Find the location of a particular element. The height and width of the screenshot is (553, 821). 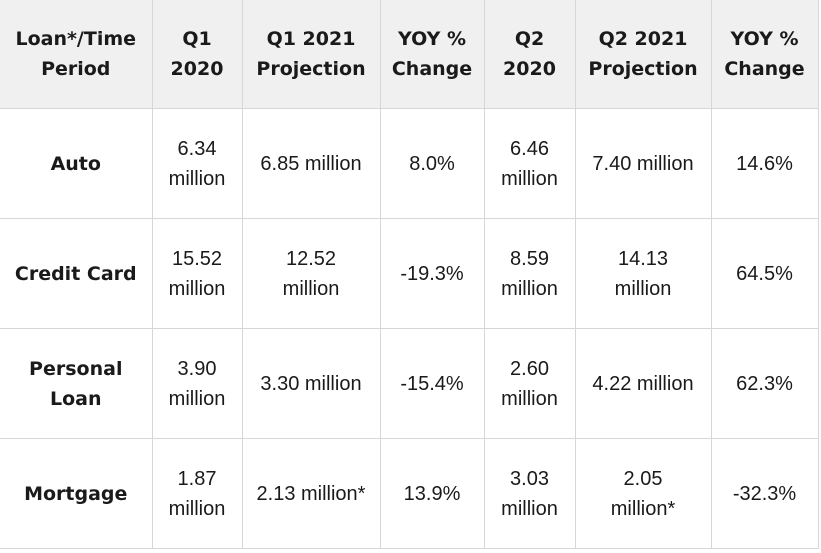

row-label: Mortgage is located at coordinates (76, 493).